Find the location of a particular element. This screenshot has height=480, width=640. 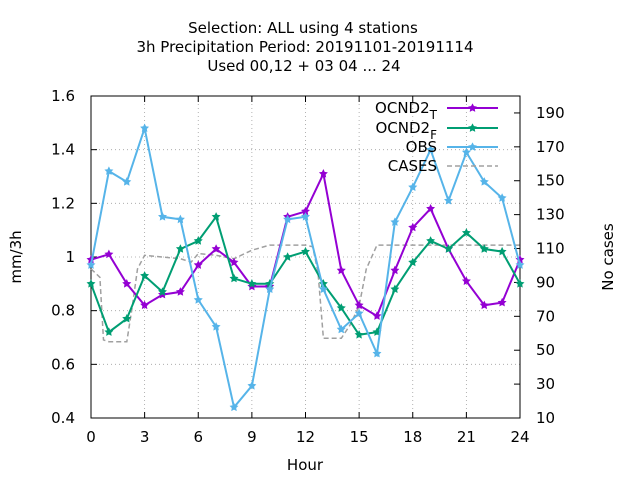

series-cases is located at coordinates (305, 293).